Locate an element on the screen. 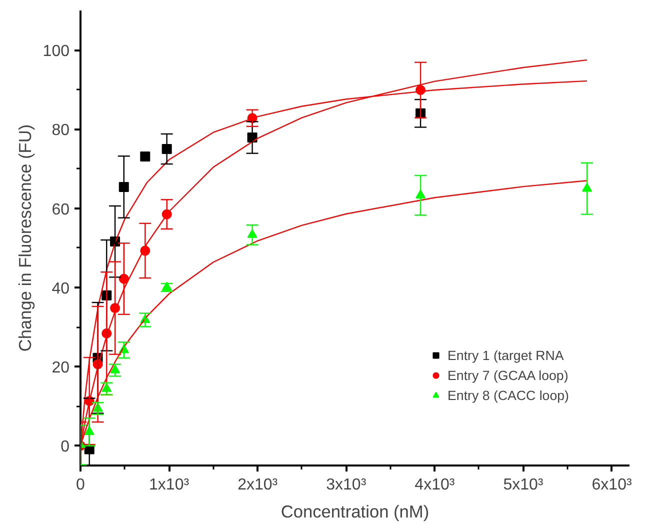 This screenshot has height=525, width=649. y-tick-label: 20 is located at coordinates (61, 368).